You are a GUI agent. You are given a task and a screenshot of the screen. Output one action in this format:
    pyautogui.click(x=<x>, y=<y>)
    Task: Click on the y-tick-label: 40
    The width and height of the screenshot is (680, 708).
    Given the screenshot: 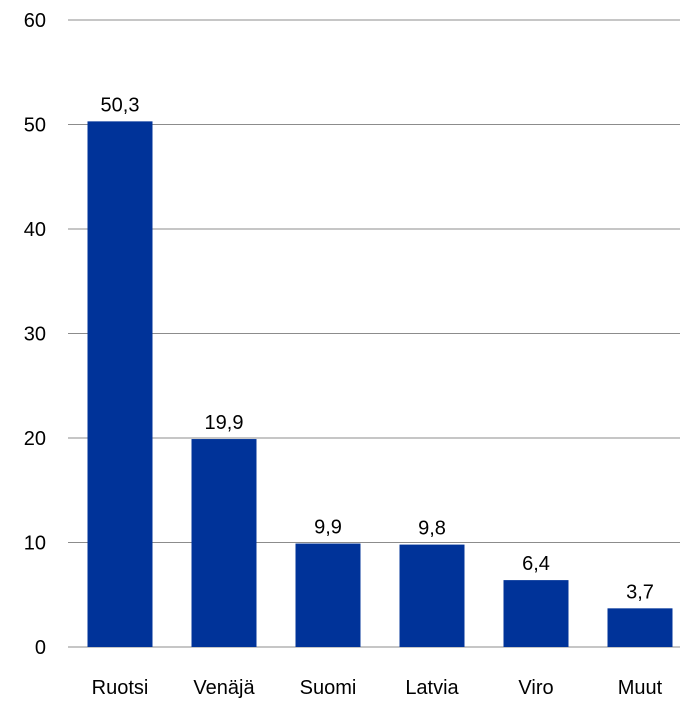 What is the action you would take?
    pyautogui.click(x=35, y=230)
    